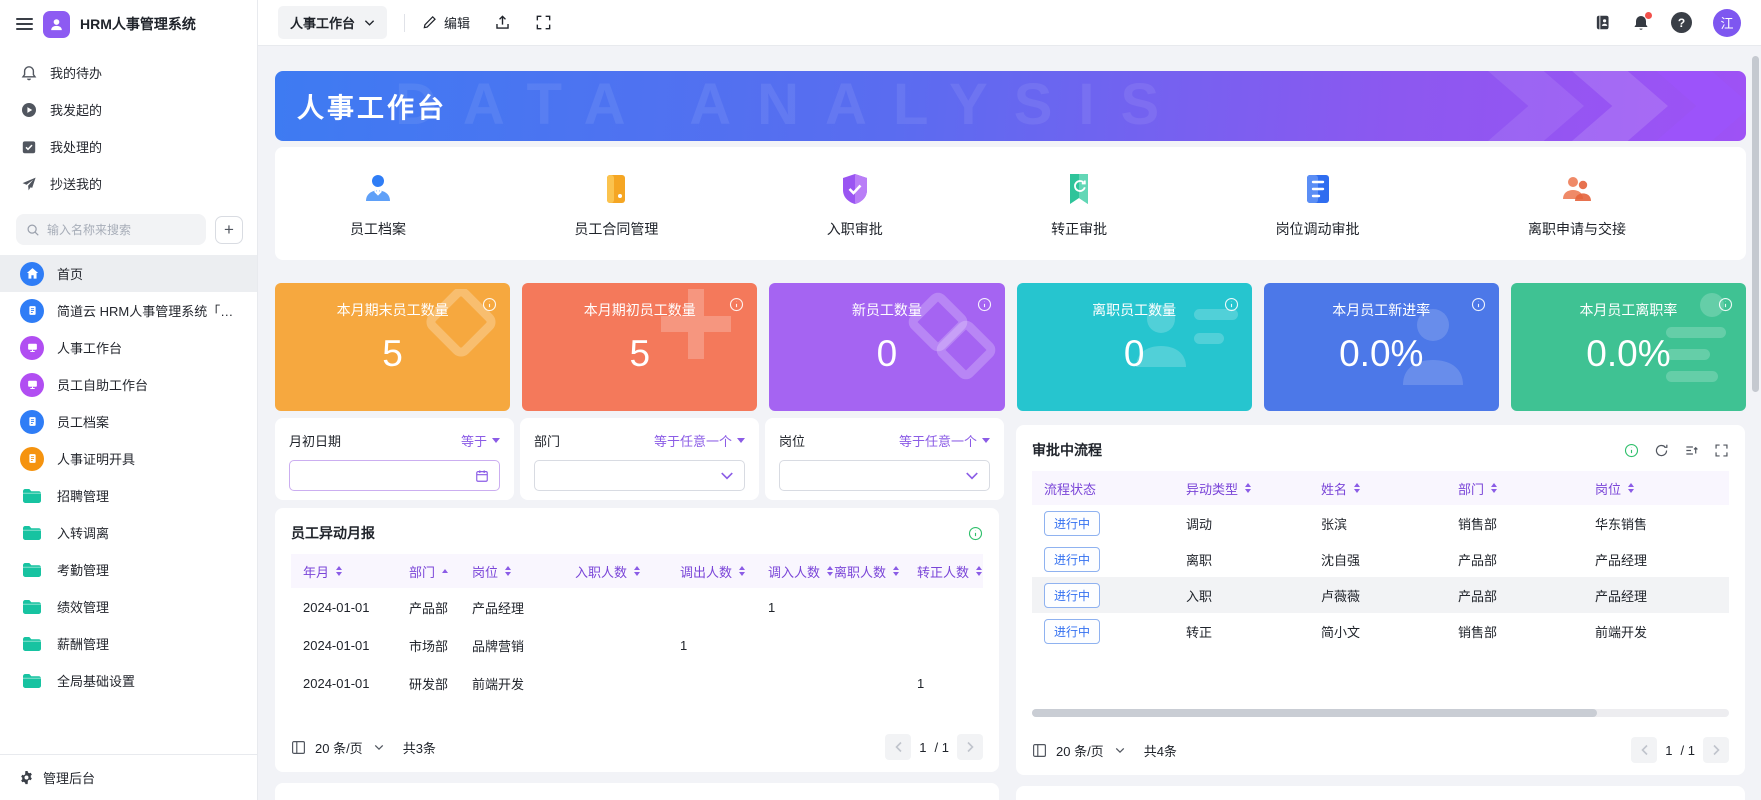 The width and height of the screenshot is (1761, 800). Describe the element at coordinates (336, 645) in the screenshot. I see `cell-yearmonth: 2024-01-01` at that location.